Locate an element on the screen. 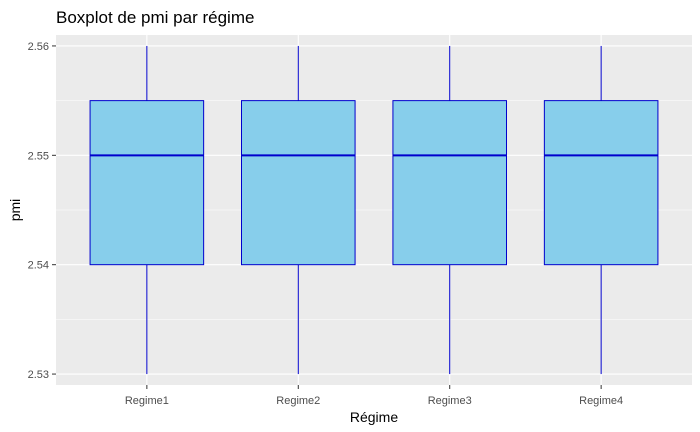 Image resolution: width=700 pixels, height=432 pixels. y-axis-title: pmi is located at coordinates (15, 210).